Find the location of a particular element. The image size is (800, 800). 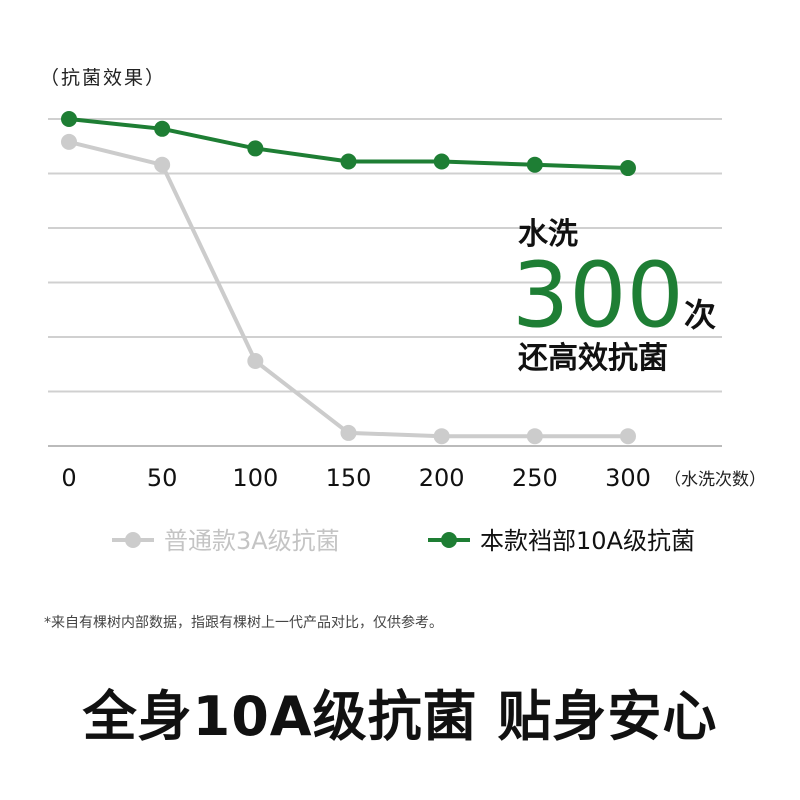

legend-label: 普通款3A级抗菌 is located at coordinates (252, 541).